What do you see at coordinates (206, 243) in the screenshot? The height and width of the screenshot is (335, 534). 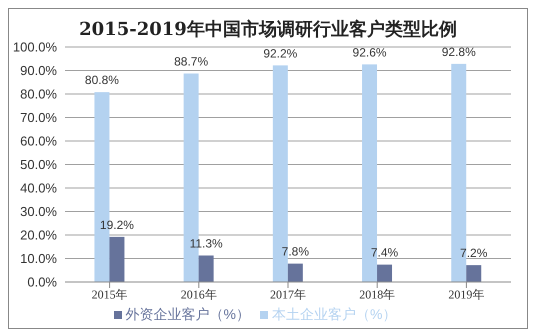 I see `text: 11.3%` at bounding box center [206, 243].